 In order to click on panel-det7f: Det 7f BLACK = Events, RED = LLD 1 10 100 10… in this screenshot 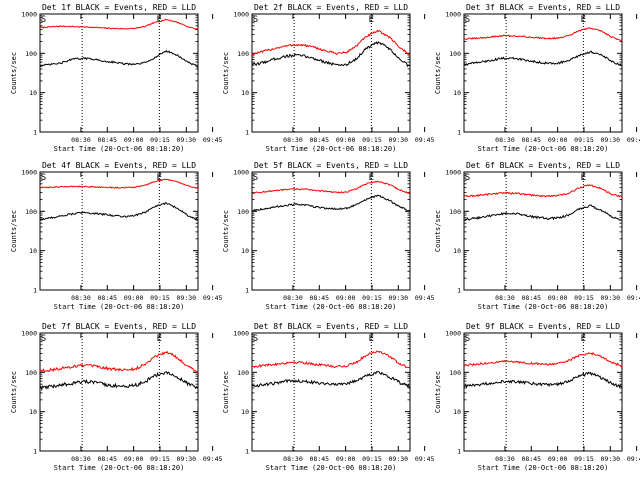, I will do `click(116, 397)`.